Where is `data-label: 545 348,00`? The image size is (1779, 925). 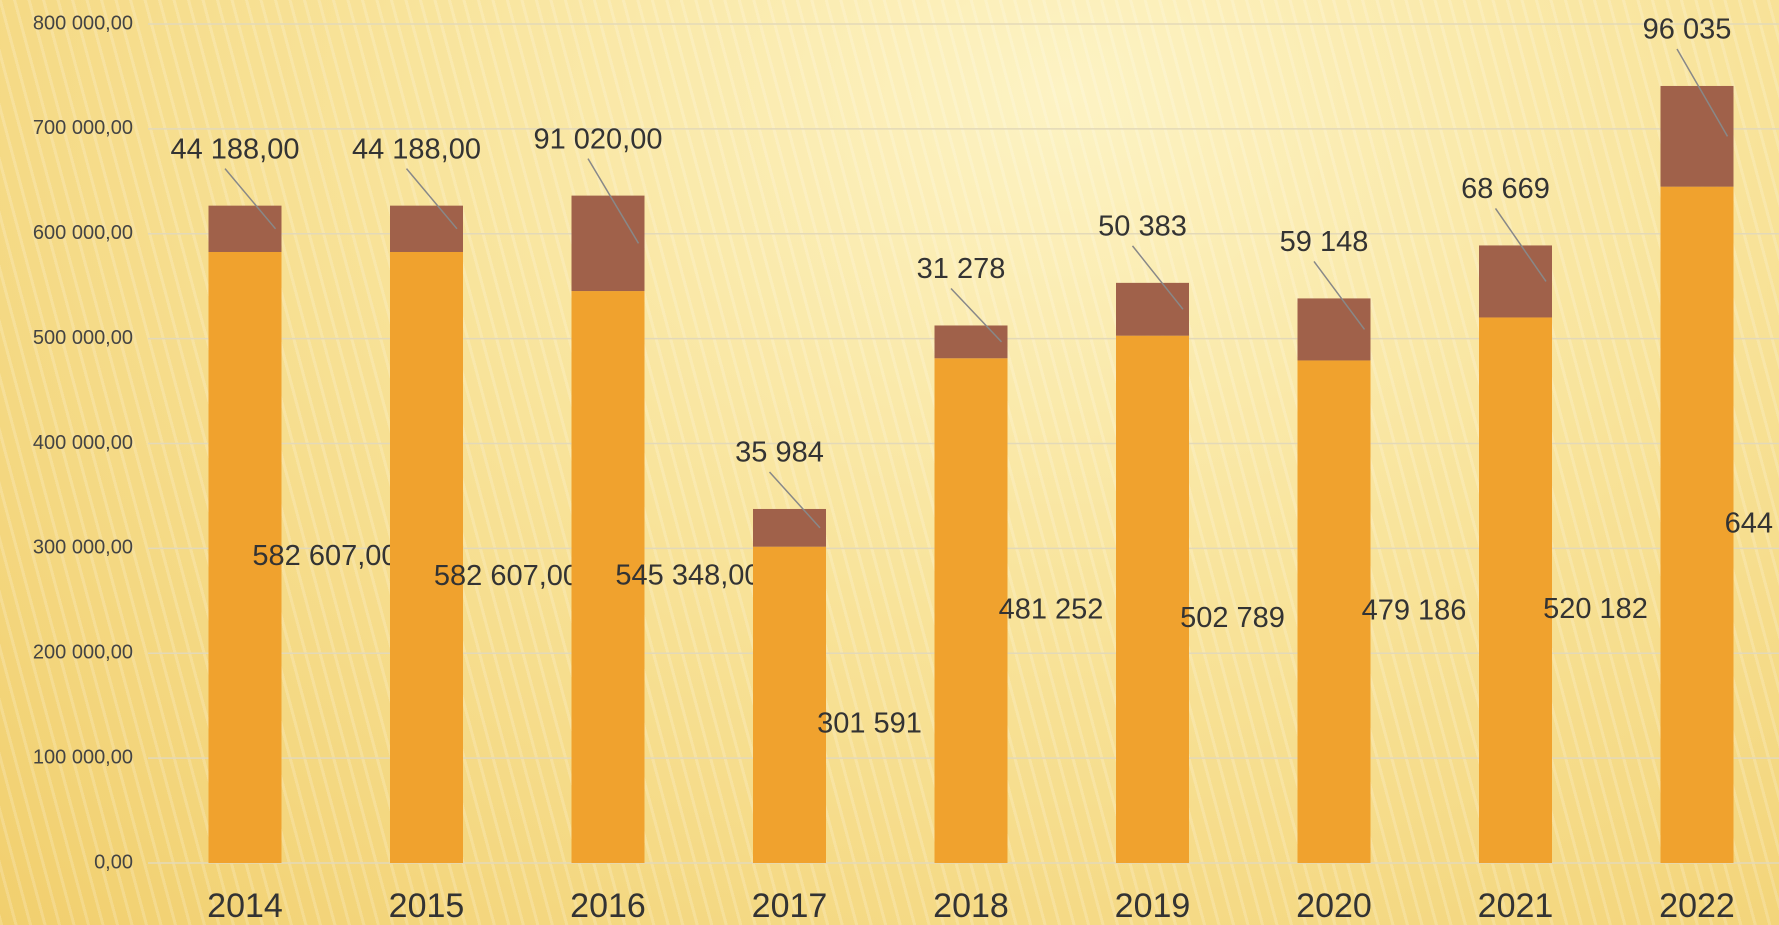 data-label: 545 348,00 is located at coordinates (687, 576).